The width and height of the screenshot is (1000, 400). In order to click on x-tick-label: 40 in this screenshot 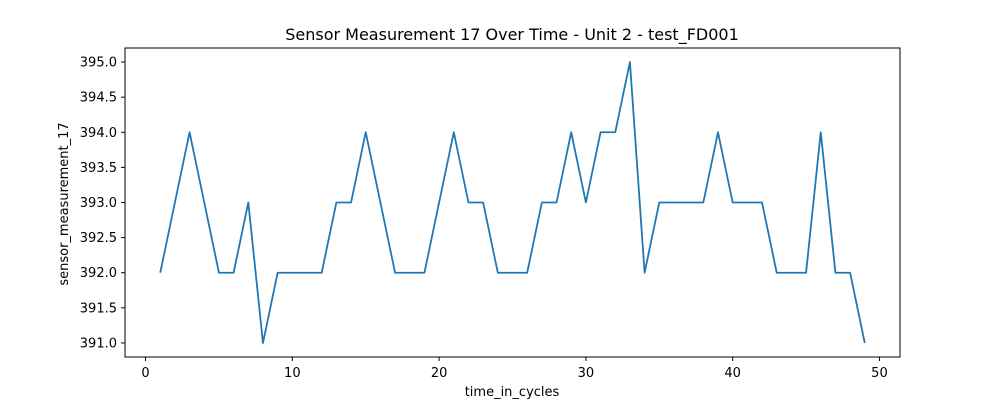, I will do `click(732, 373)`.